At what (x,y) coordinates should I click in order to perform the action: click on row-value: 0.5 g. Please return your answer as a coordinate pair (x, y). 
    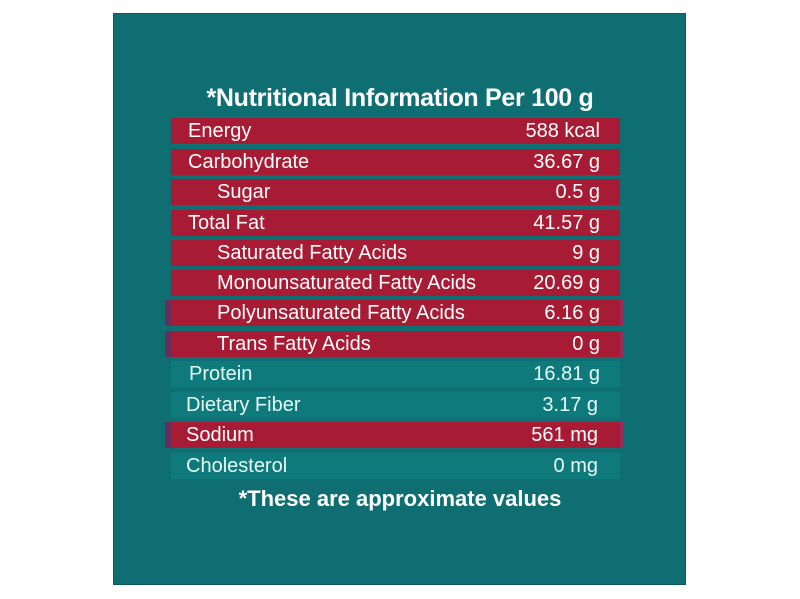
    Looking at the image, I should click on (577, 192).